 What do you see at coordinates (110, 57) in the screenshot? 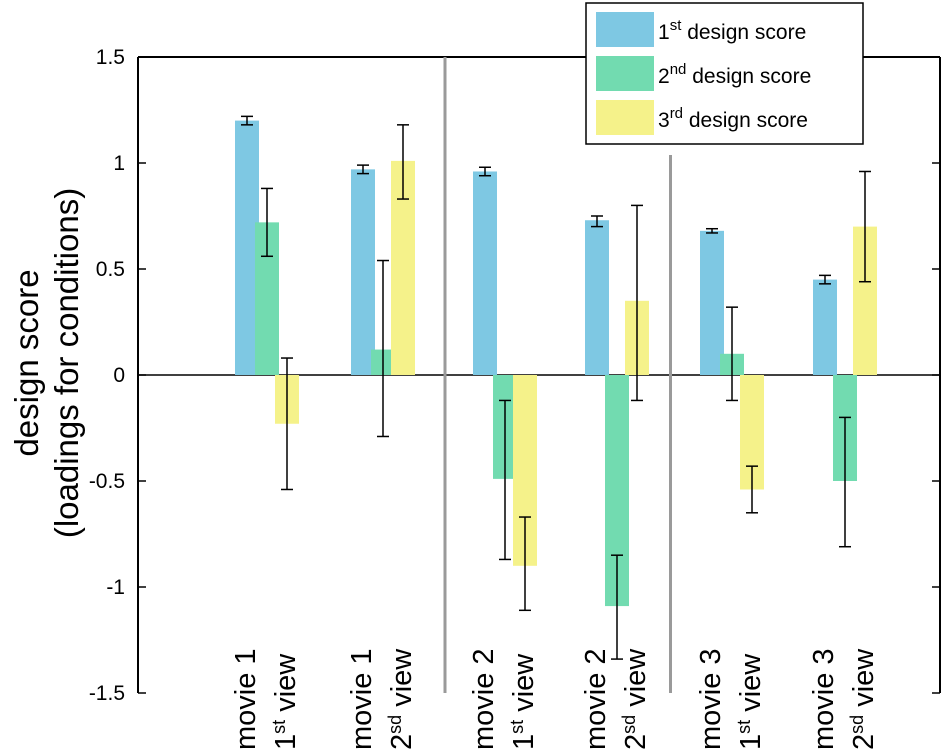
I see `y-tick-label: 1.5` at bounding box center [110, 57].